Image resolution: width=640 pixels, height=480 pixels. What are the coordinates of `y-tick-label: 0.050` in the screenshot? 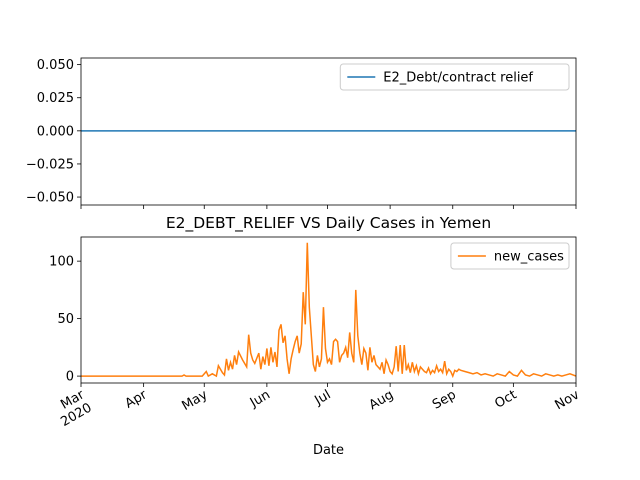 It's located at (55, 65).